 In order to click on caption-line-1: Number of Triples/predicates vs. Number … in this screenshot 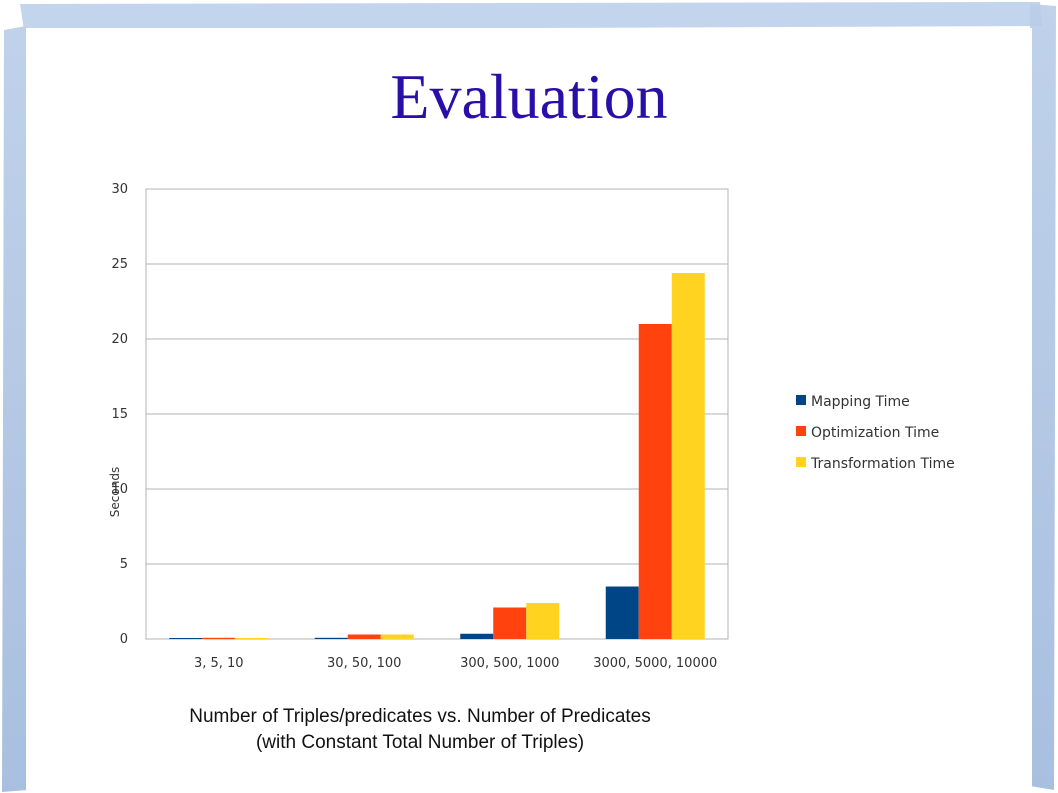, I will do `click(420, 716)`.